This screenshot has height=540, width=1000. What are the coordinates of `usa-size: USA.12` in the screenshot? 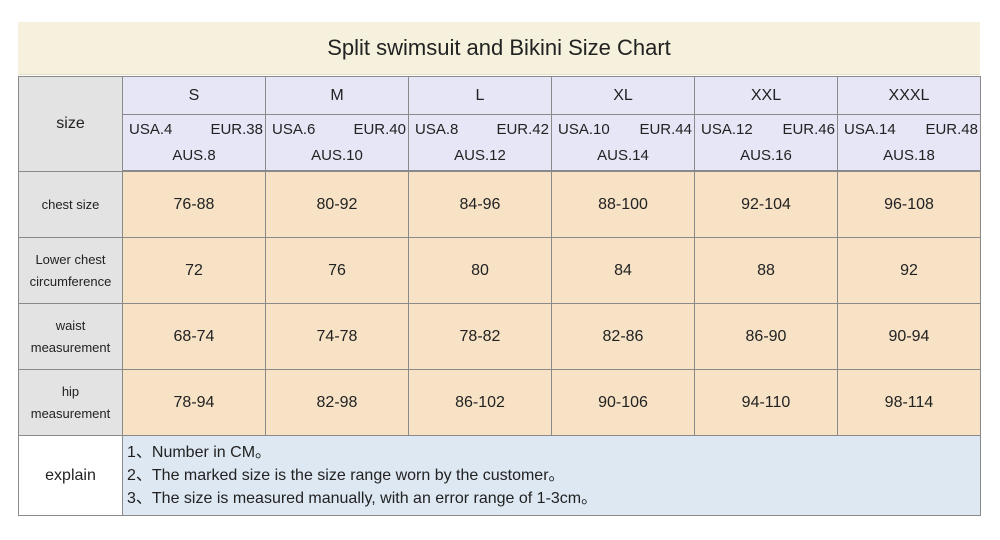 It's located at (727, 129).